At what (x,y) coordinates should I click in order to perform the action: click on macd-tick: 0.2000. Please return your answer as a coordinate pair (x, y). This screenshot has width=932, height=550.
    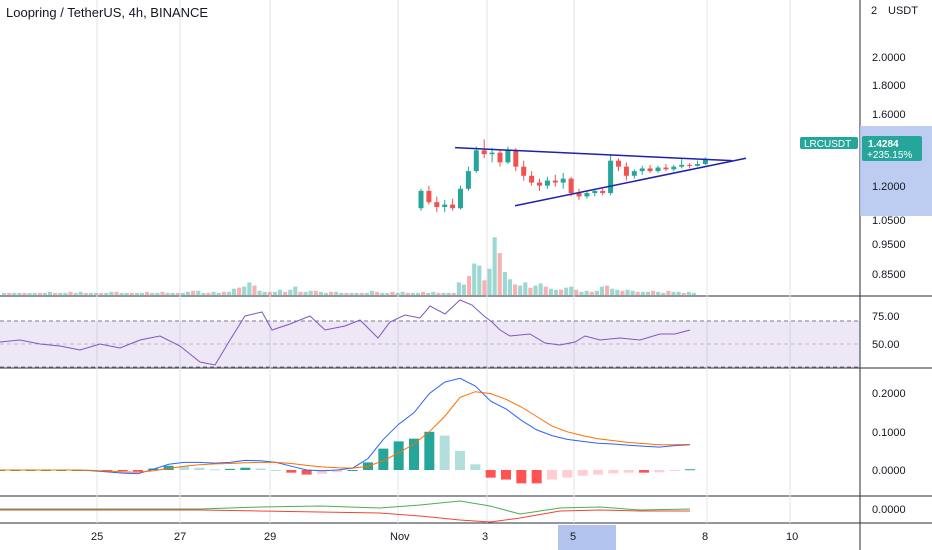
    Looking at the image, I should click on (889, 394).